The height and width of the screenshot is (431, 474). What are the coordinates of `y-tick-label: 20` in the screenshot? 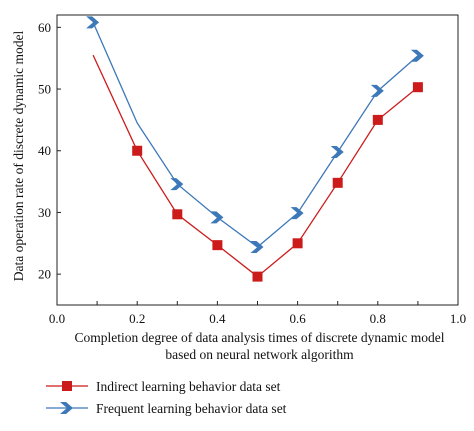 It's located at (44, 274).